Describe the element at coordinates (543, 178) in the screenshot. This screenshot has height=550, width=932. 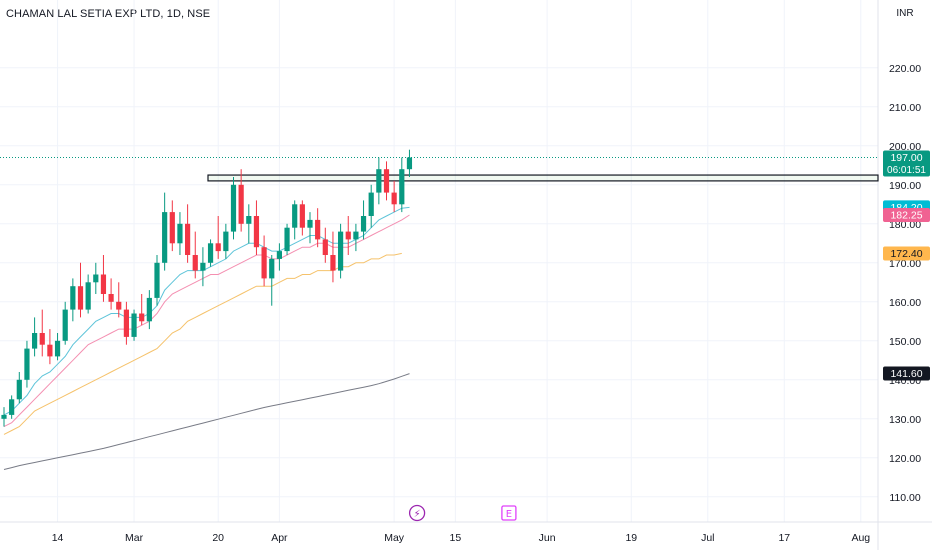
I see `resistance-zone` at that location.